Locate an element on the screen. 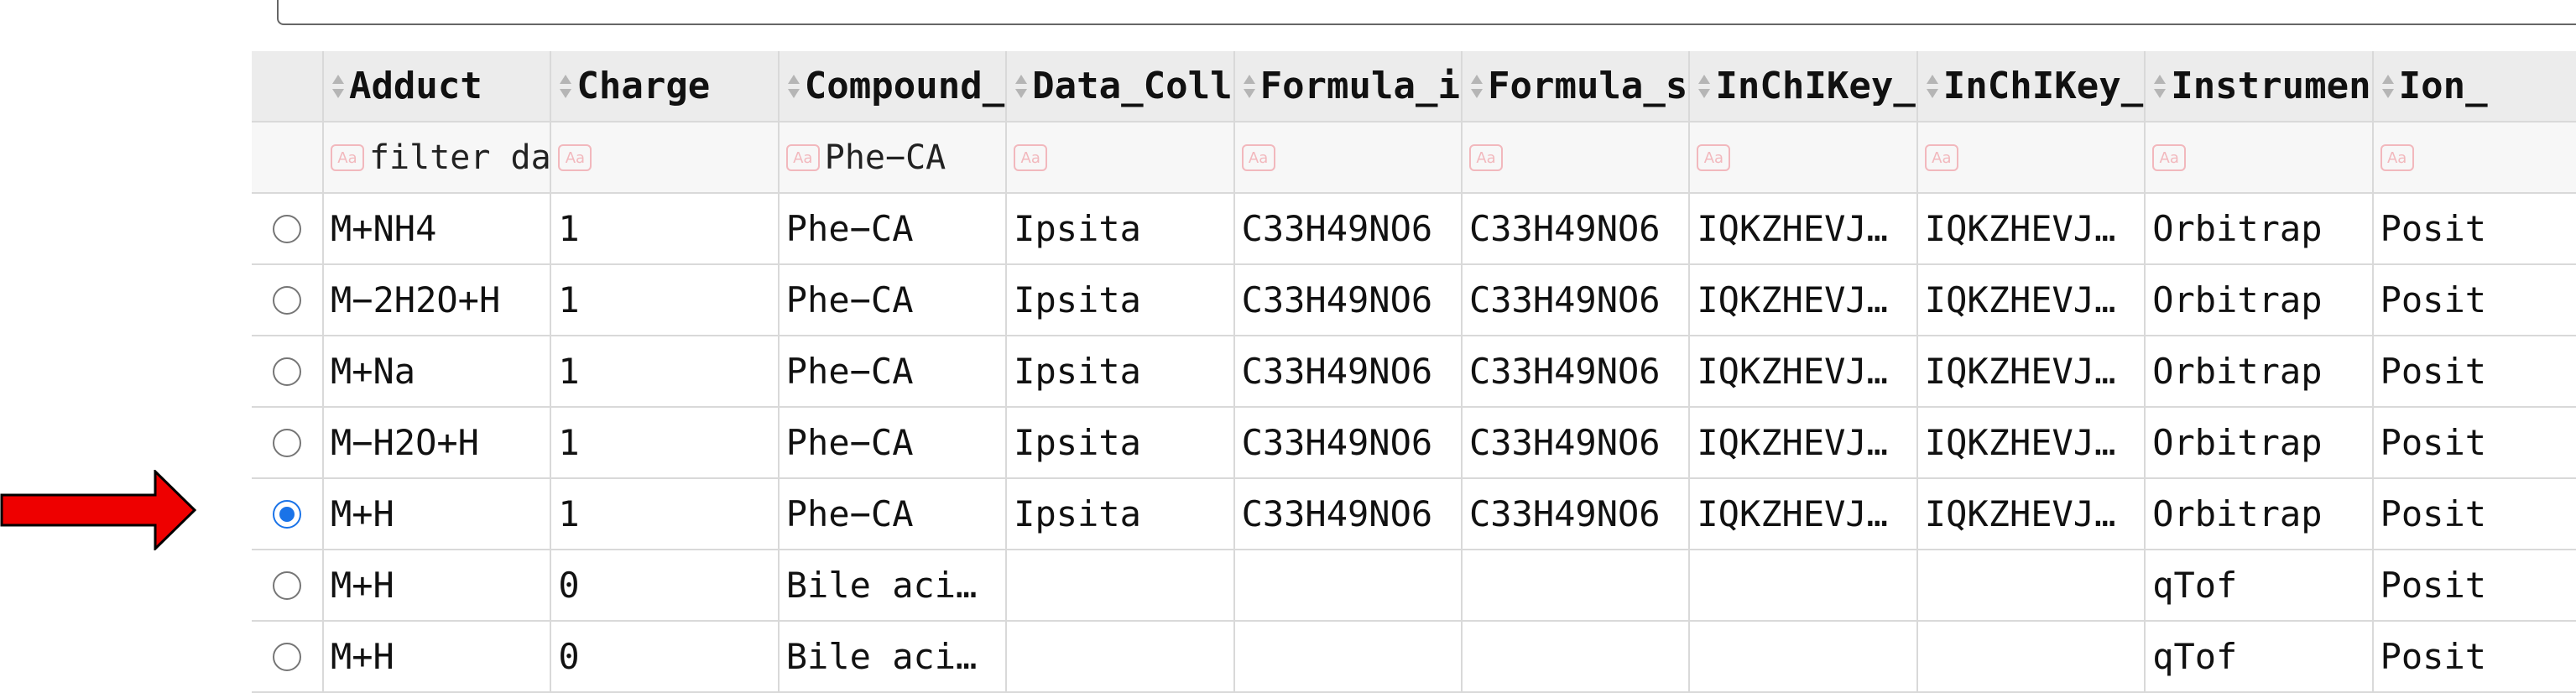 The height and width of the screenshot is (693, 2576). column-header: Compound_ is located at coordinates (894, 86).